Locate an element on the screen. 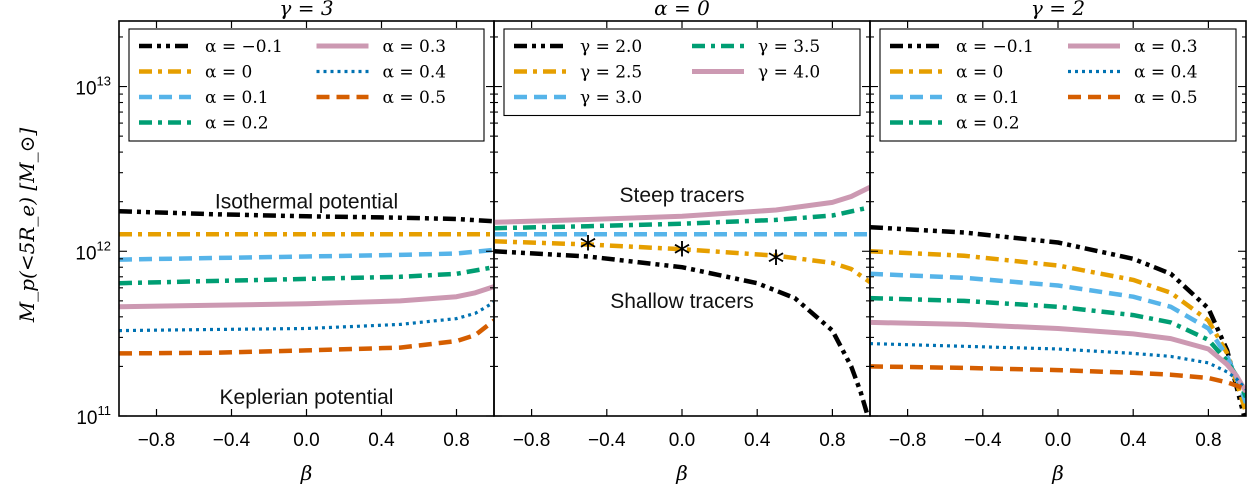 This screenshot has width=1256, height=493. annotation: Steep tracers is located at coordinates (682, 195).